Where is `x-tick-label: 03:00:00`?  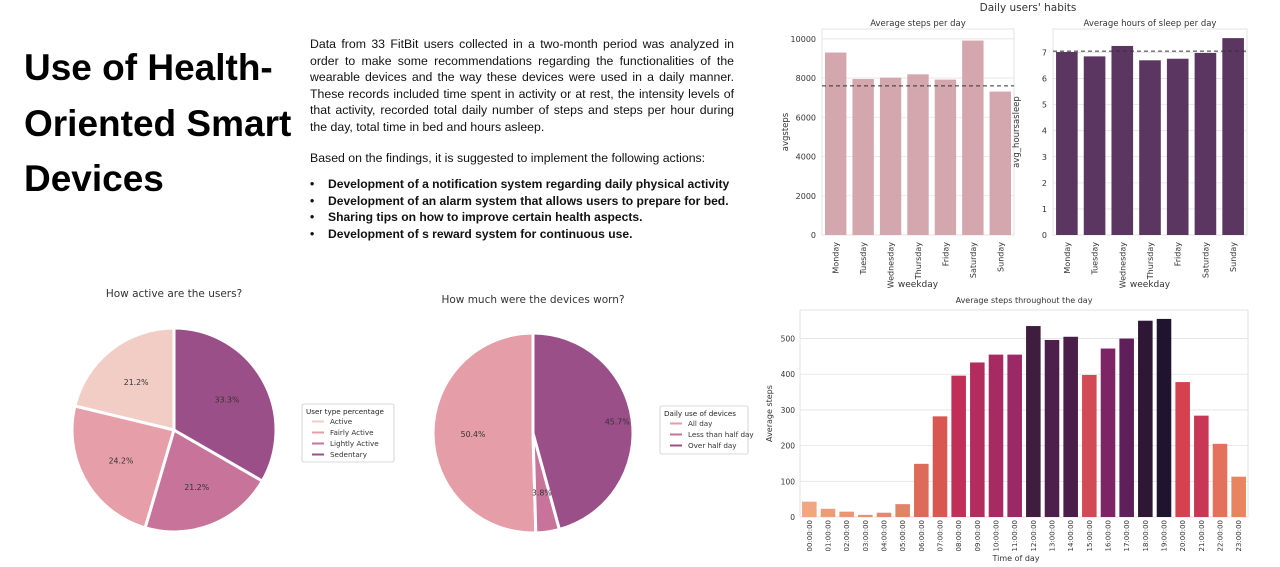 x-tick-label: 03:00:00 is located at coordinates (866, 535).